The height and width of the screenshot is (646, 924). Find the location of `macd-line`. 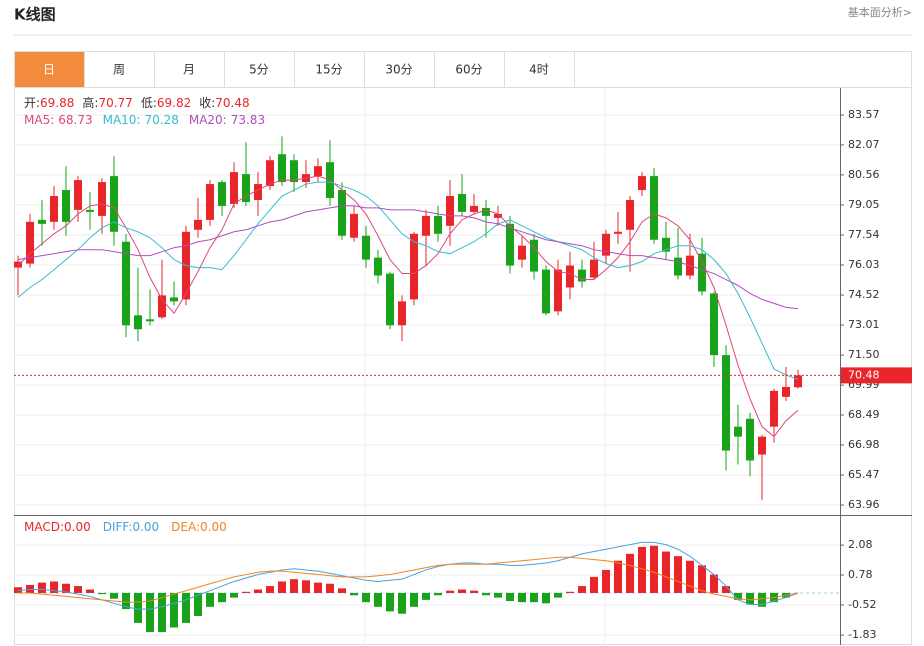

macd-line is located at coordinates (408, 579).